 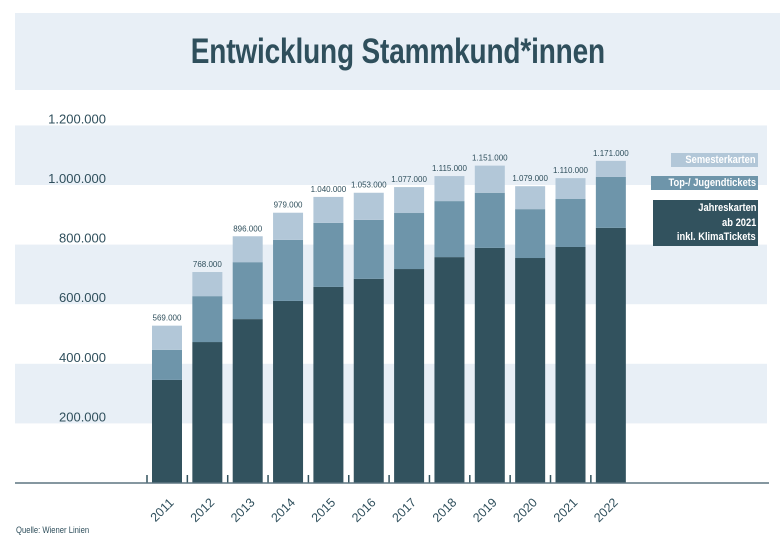 What do you see at coordinates (485, 510) in the screenshot?
I see `x-tick-label: 2019` at bounding box center [485, 510].